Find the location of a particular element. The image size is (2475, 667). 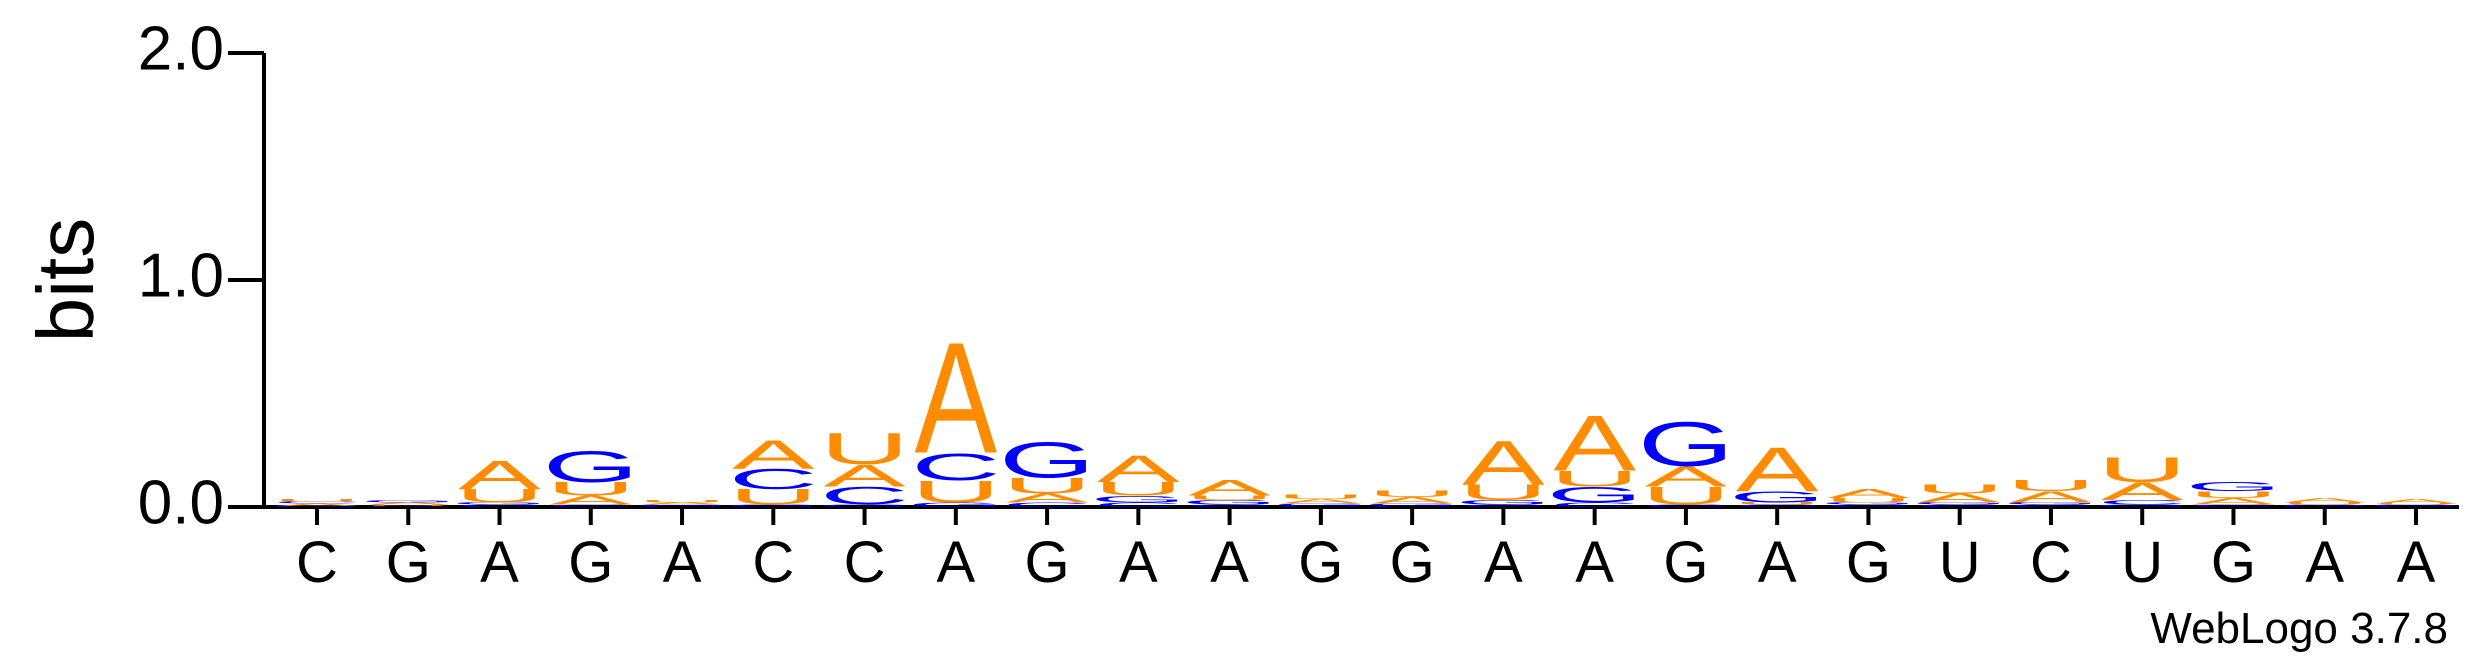

y-tick-label: 0.0 is located at coordinates (181, 502).